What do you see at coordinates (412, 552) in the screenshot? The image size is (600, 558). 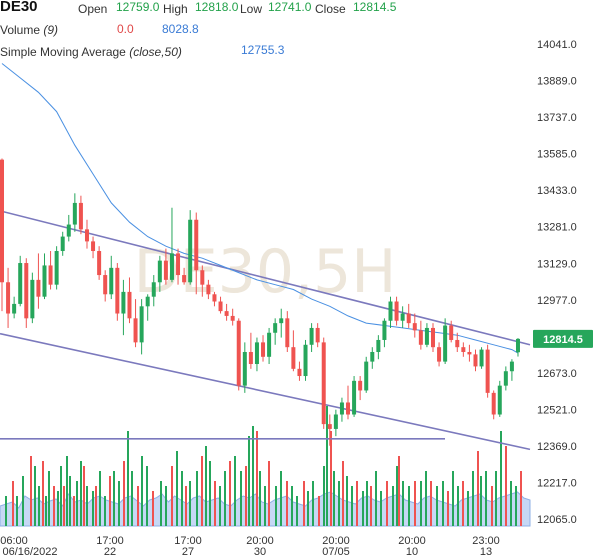 I see `x-tick-date: 10` at bounding box center [412, 552].